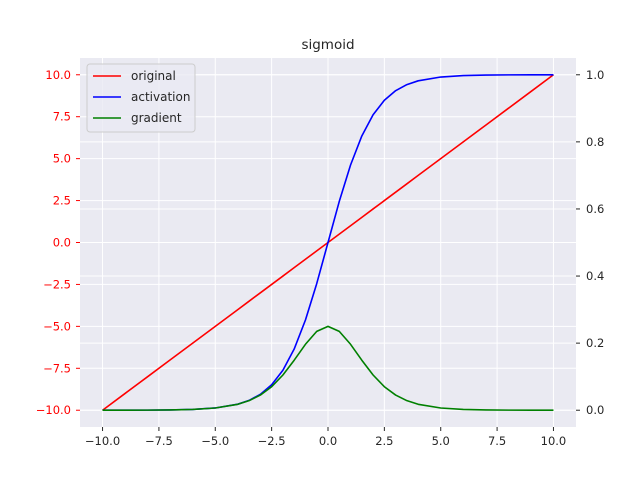 This screenshot has height=480, width=640. Describe the element at coordinates (159, 441) in the screenshot. I see `x-tick-label: −7.5` at that location.